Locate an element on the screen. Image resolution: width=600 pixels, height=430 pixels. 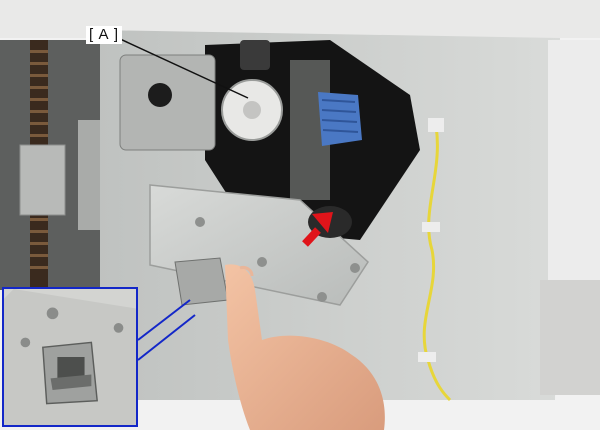
inset-zoom is located at coordinates (70, 357).